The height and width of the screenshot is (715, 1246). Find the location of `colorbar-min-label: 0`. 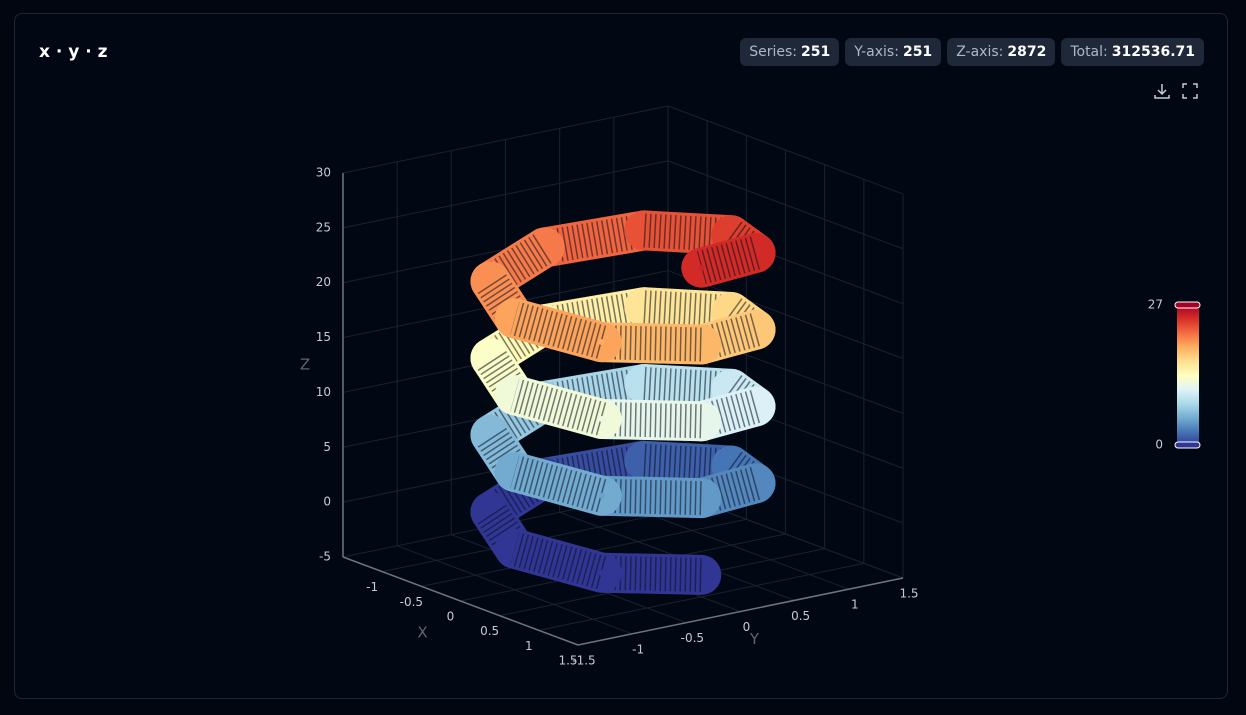

colorbar-min-label: 0 is located at coordinates (1159, 445).